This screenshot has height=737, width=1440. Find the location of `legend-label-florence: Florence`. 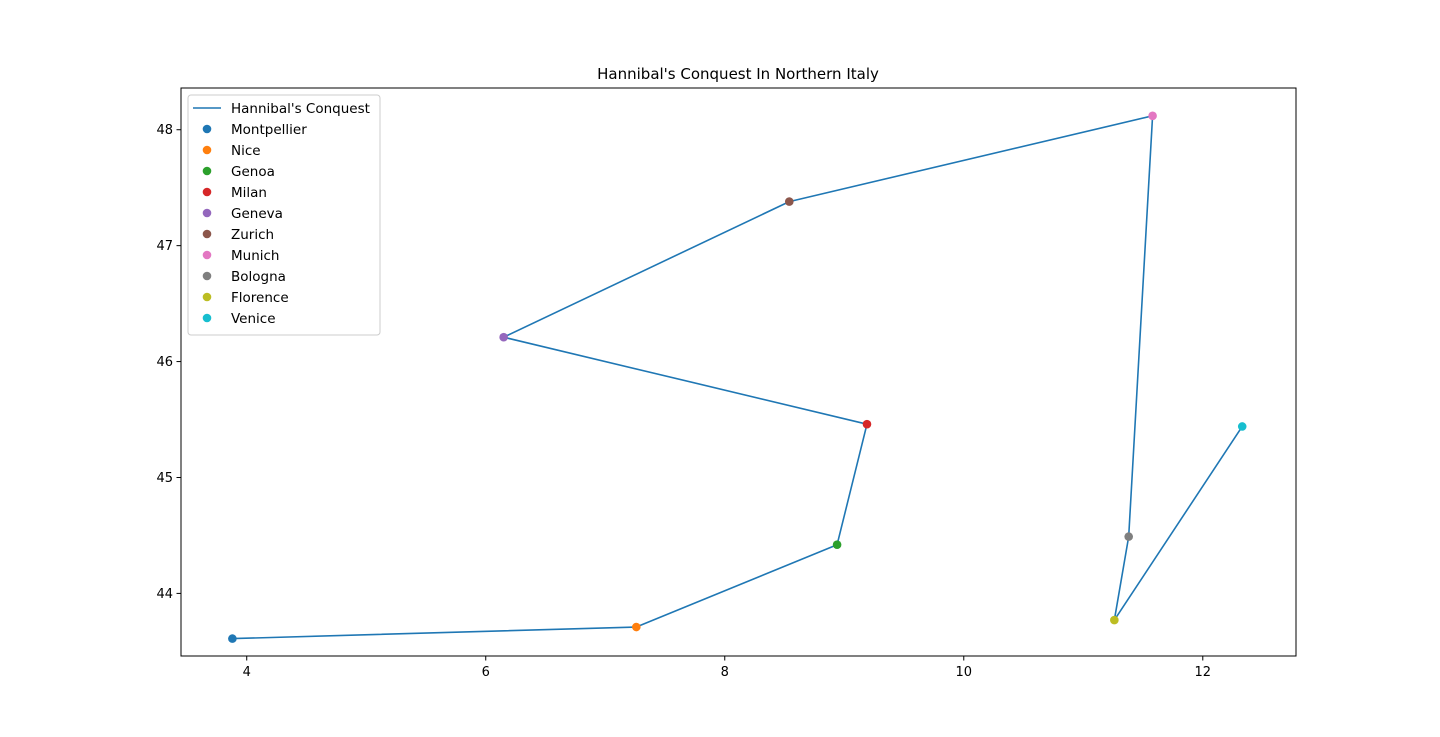

legend-label-florence: Florence is located at coordinates (260, 298).